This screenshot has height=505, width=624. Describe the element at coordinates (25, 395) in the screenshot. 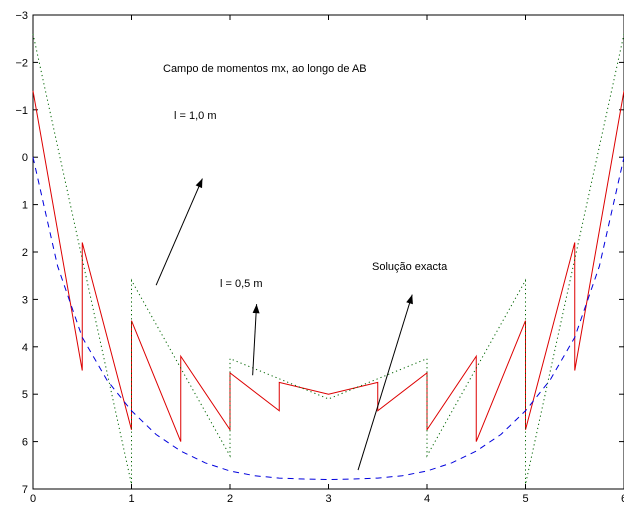

I see `y-tick-label: 5` at that location.